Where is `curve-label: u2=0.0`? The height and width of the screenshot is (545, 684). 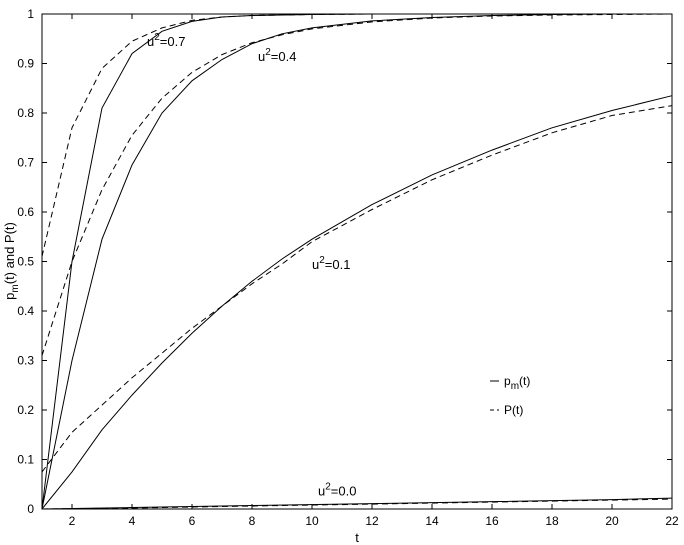
curve-label: u2=0.0 is located at coordinates (337, 490).